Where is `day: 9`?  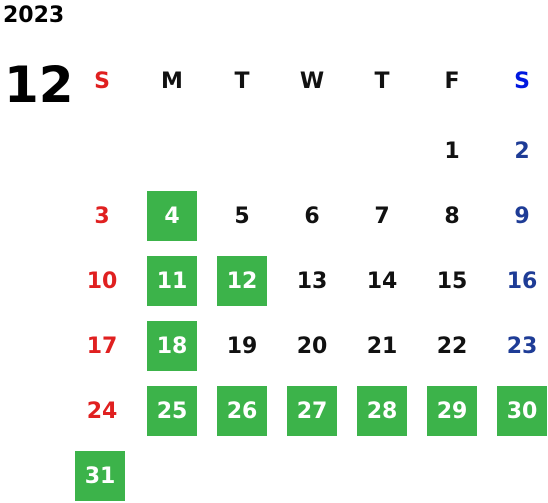
day: 9 is located at coordinates (522, 216).